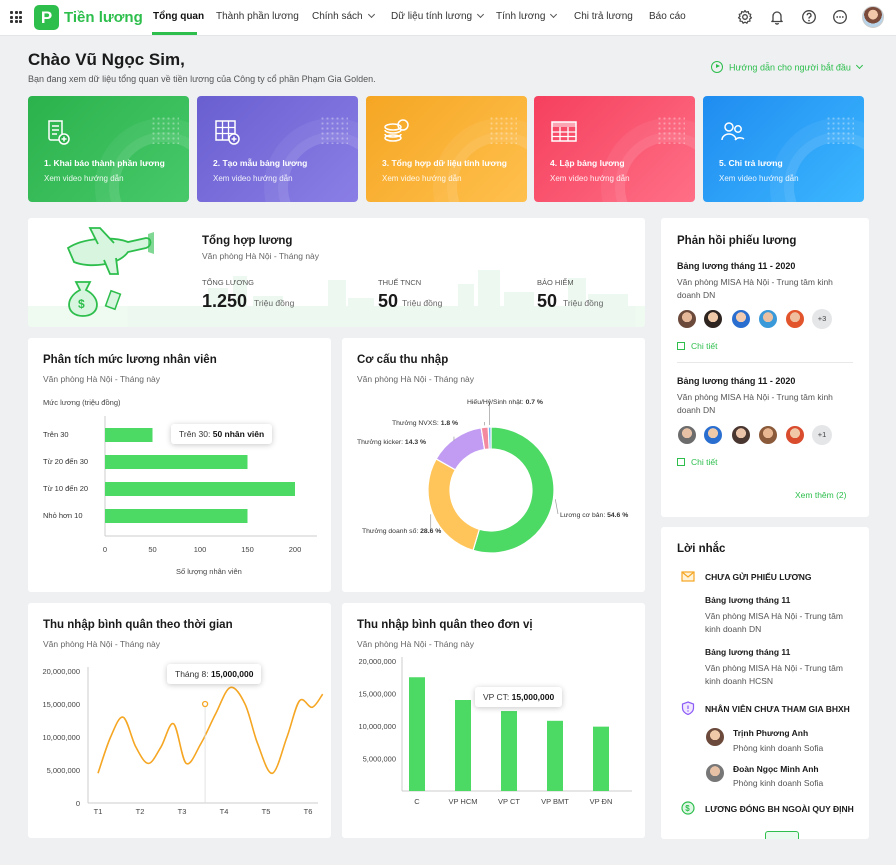 This screenshot has width=896, height=865. I want to click on reminder-entry-title: Đoàn Ngọc Minh Anh, so click(776, 769).